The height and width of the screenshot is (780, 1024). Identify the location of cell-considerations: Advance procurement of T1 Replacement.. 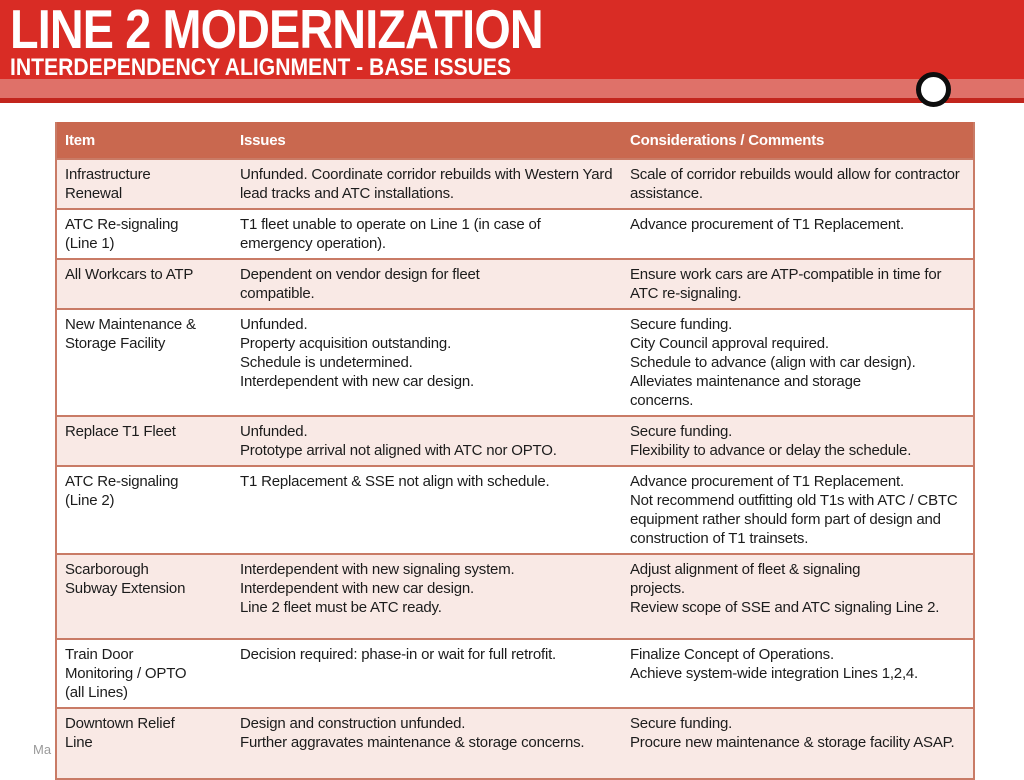
(797, 234).